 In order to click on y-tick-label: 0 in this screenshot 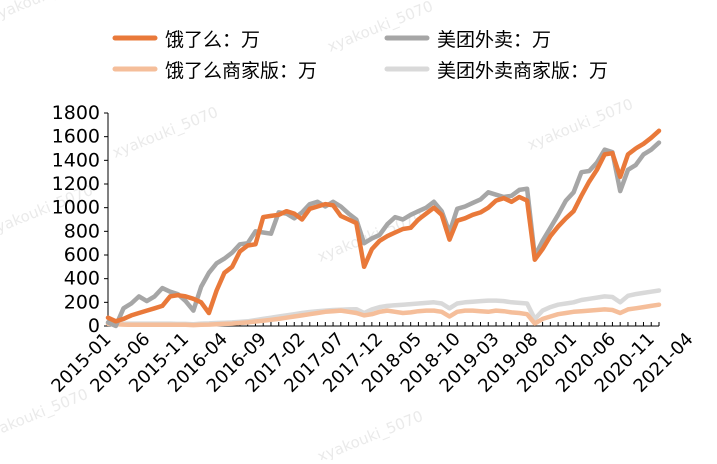, I will do `click(94, 326)`.